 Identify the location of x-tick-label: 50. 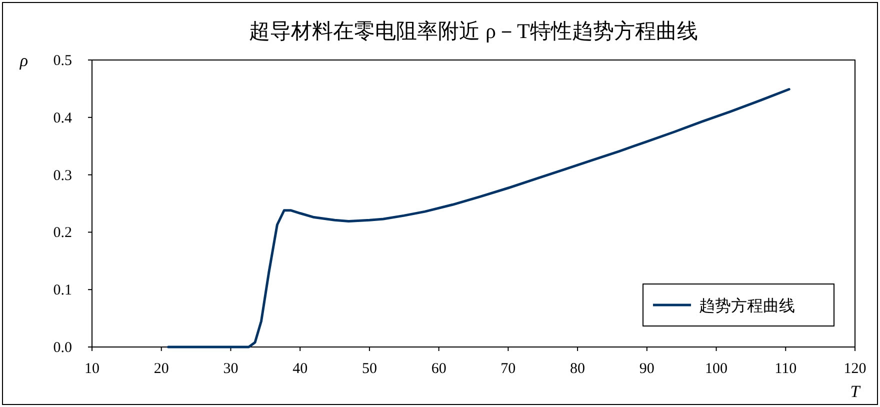
(369, 369).